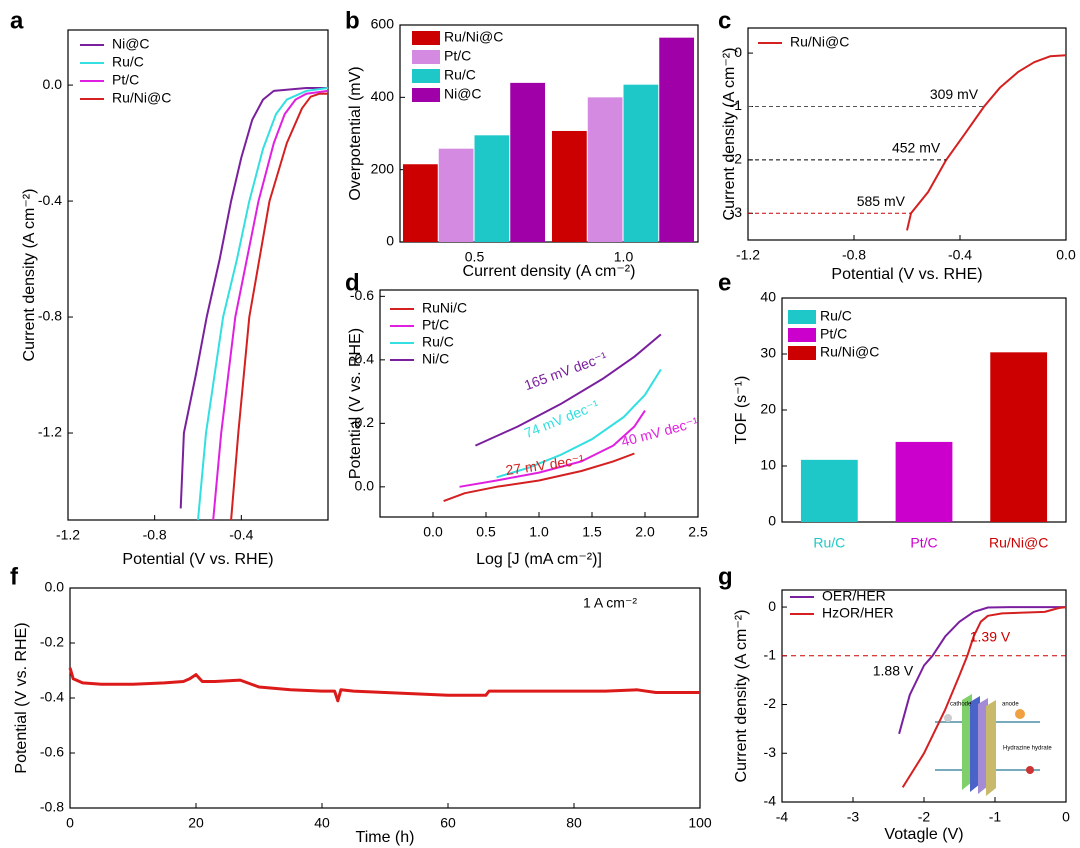 This screenshot has height=848, width=1080. Describe the element at coordinates (1020, 714) in the screenshot. I see `inset-molecule` at that location.